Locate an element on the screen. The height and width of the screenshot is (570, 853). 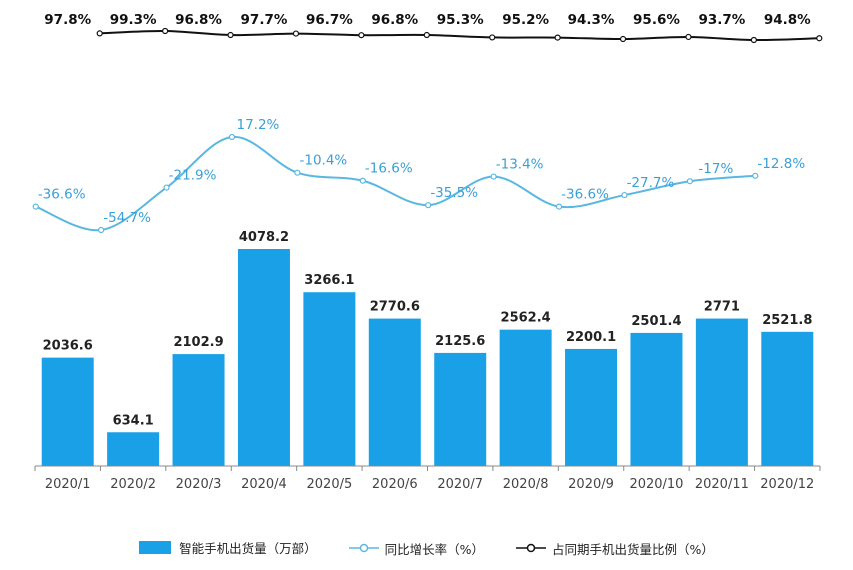
share-value-label: 99.3% is located at coordinates (133, 20).